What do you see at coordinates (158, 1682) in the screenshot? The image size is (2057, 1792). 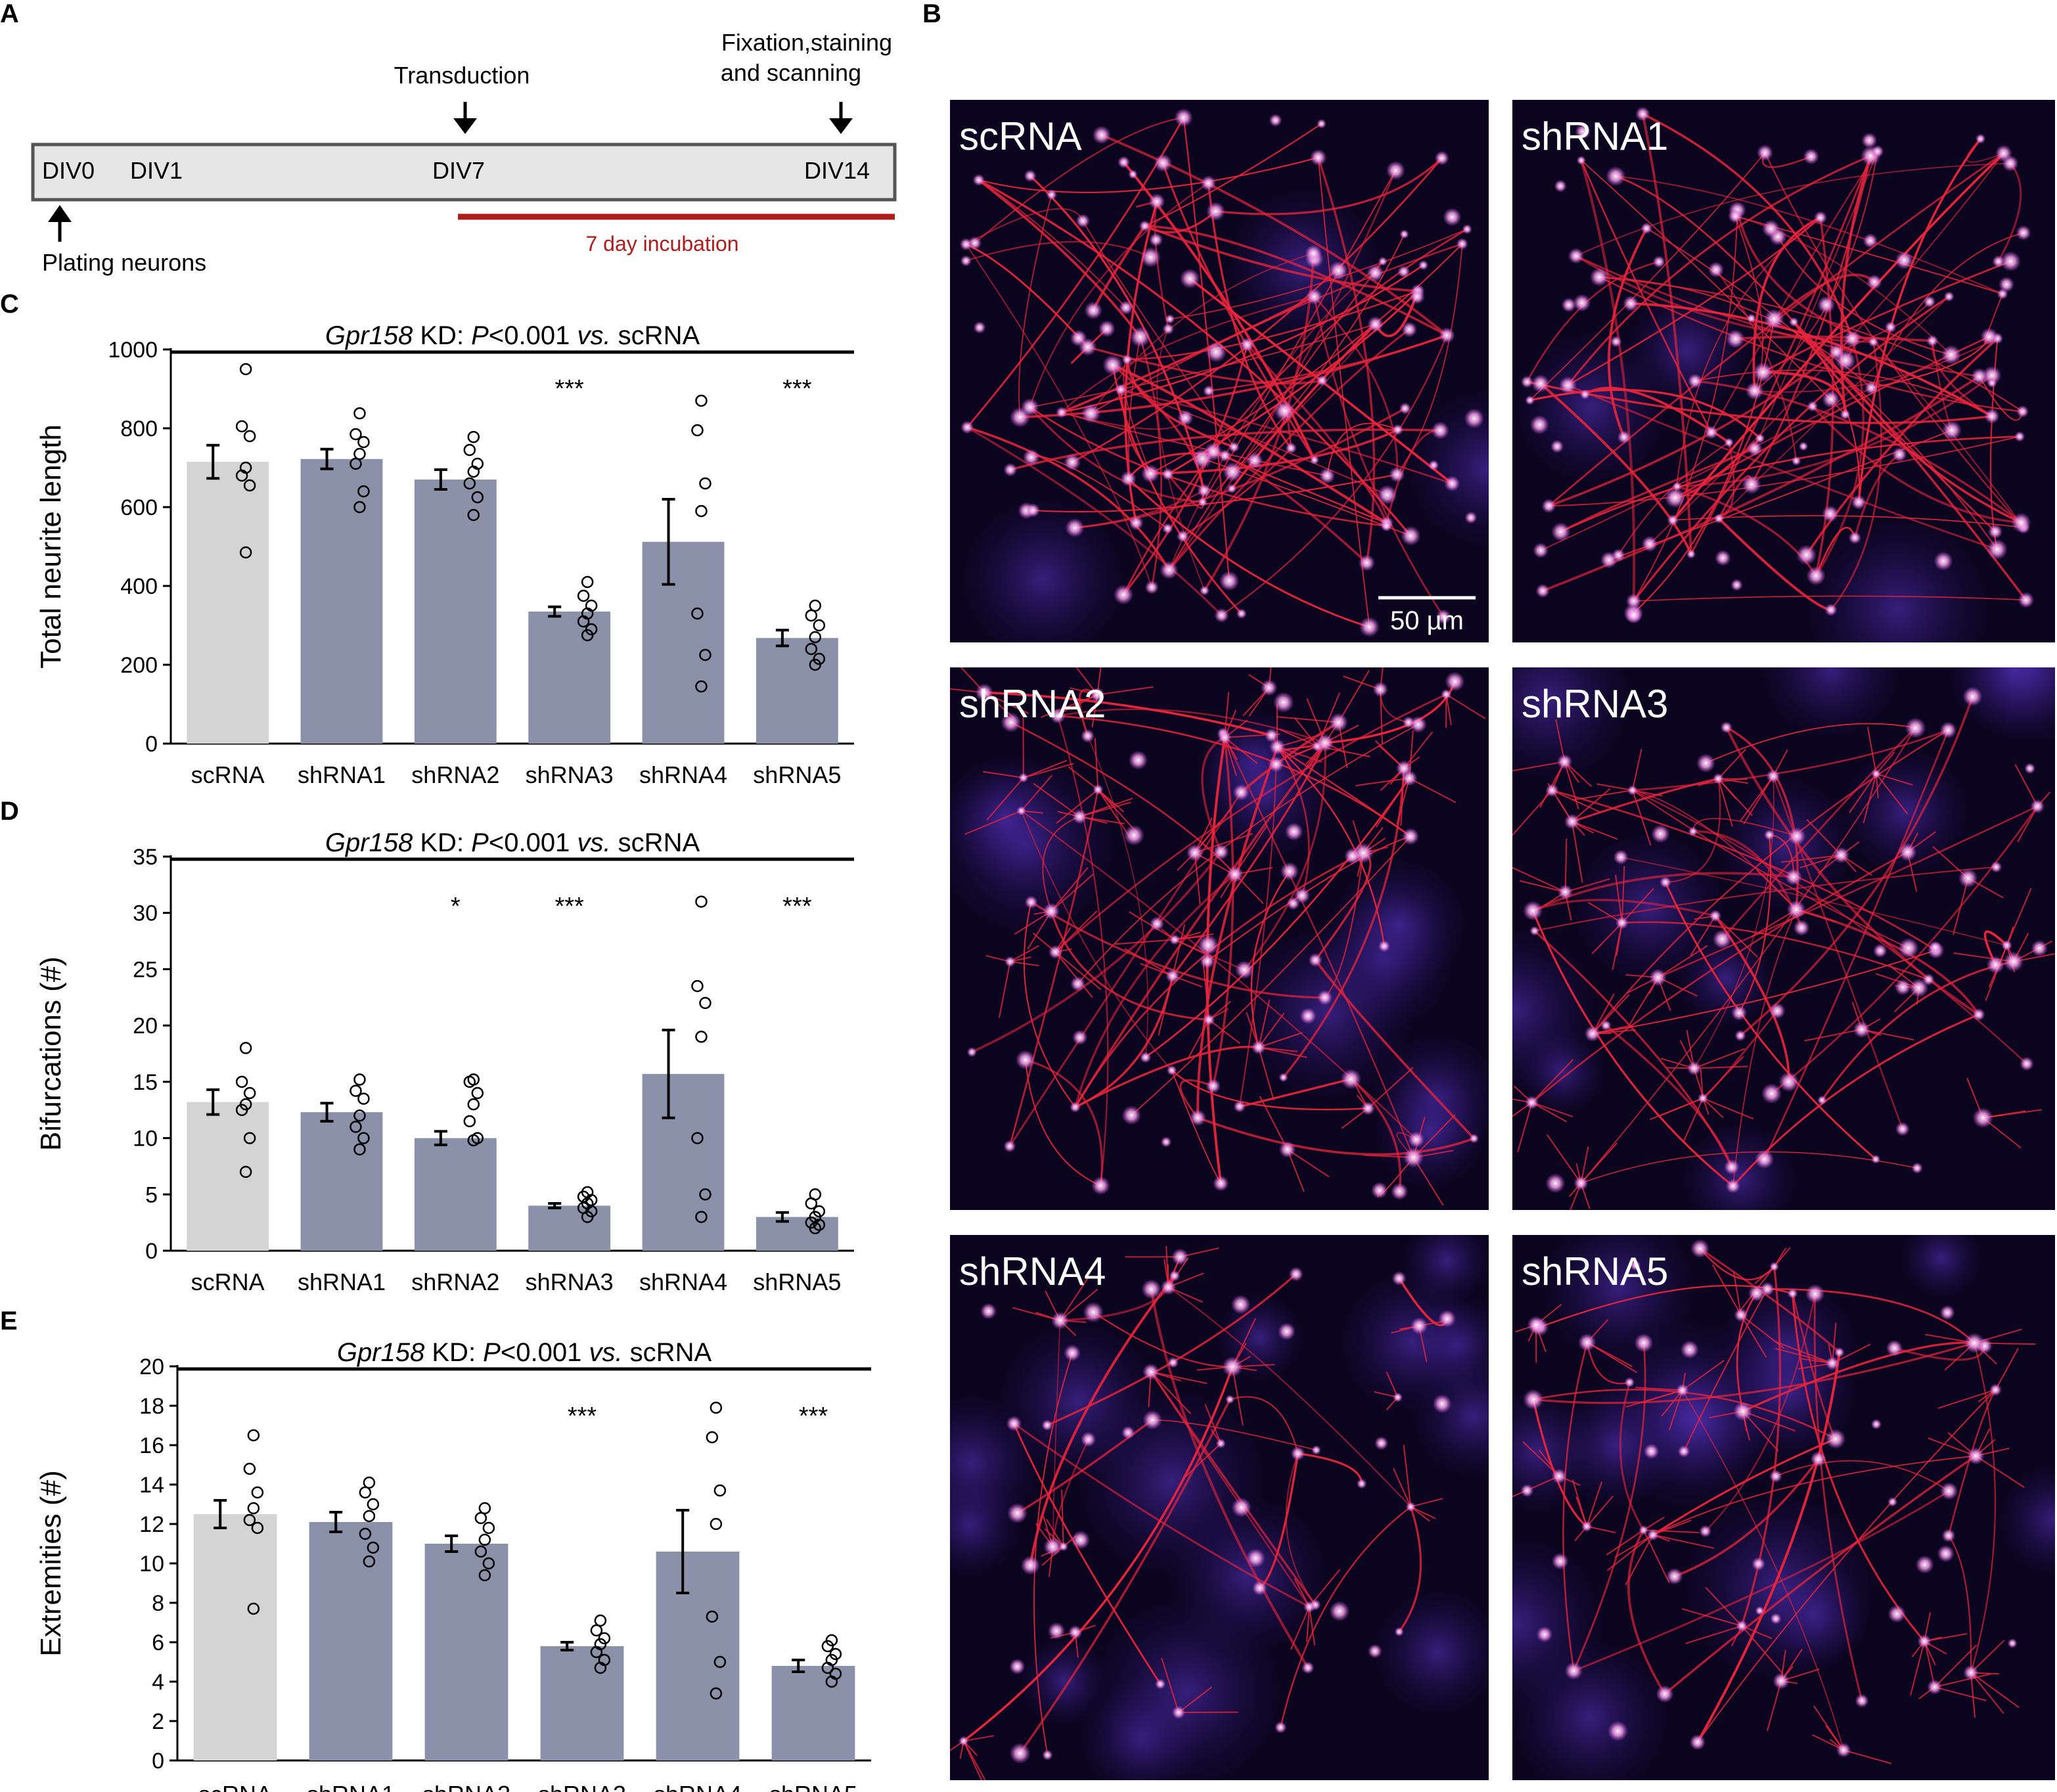 I see `y-tick-label: 4` at bounding box center [158, 1682].